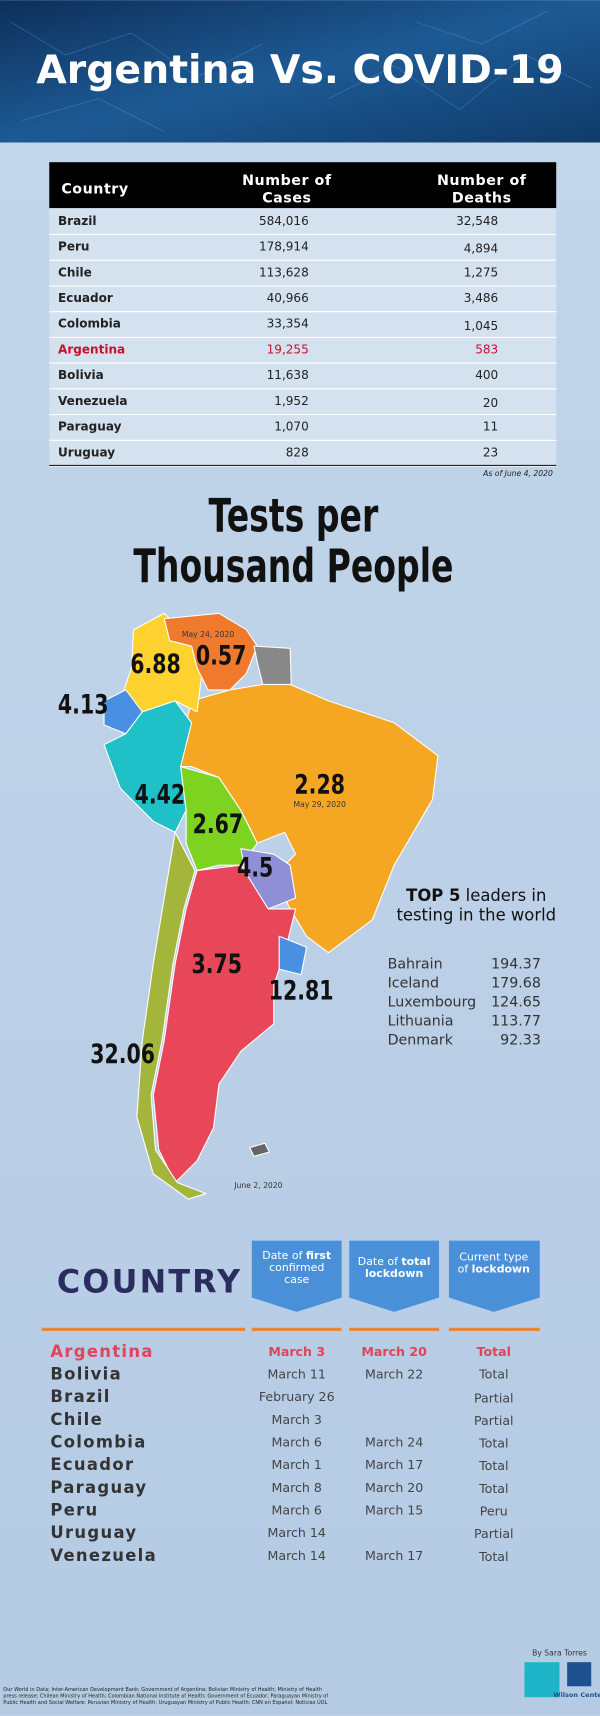 This screenshot has width=600, height=1716. I want to click on test-rate-label: 32.06, so click(122, 1053).